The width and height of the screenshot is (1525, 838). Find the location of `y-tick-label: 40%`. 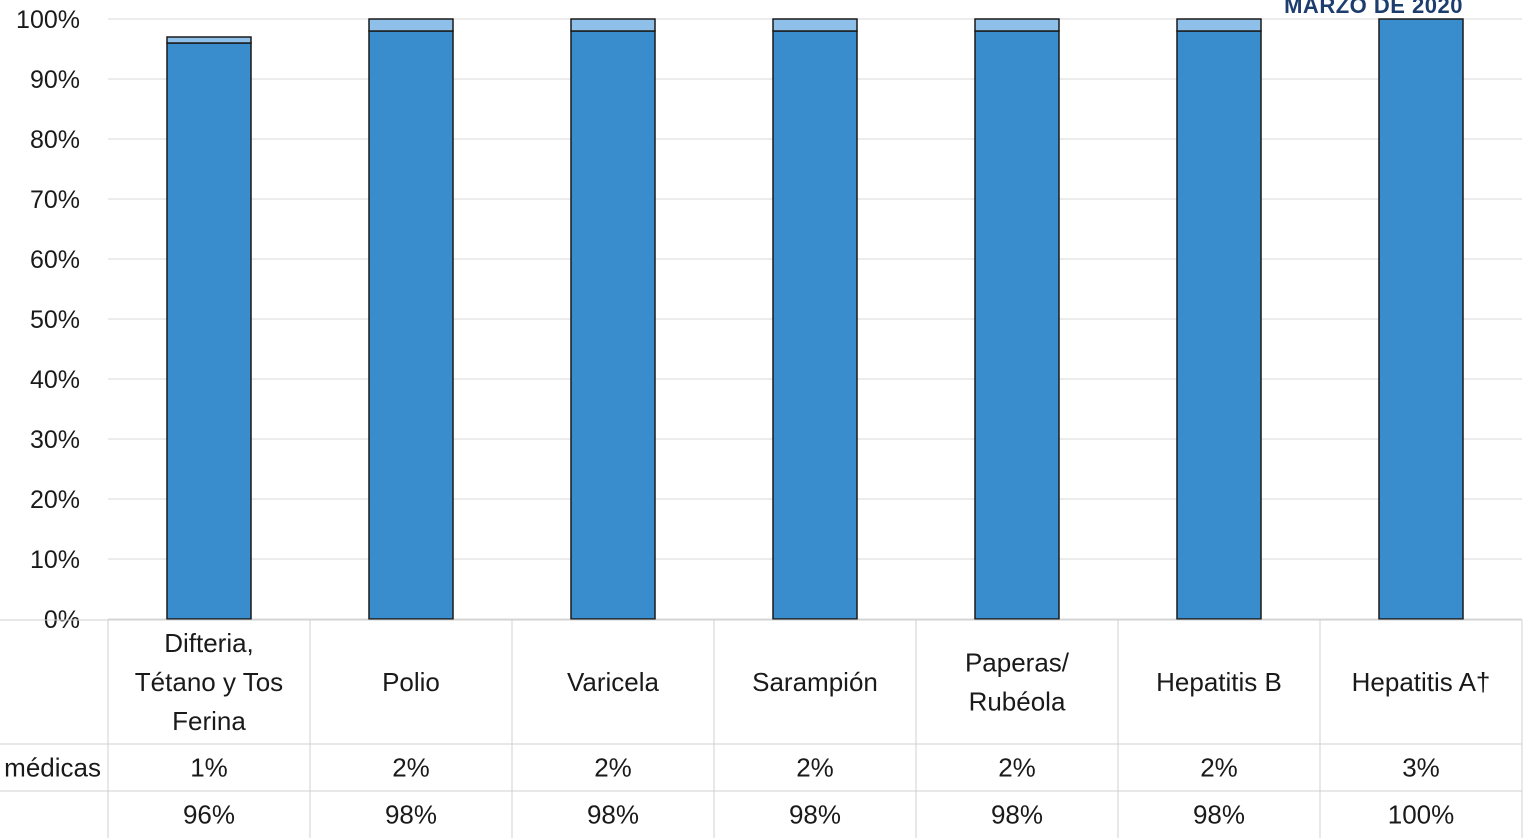

y-tick-label: 40% is located at coordinates (55, 380).